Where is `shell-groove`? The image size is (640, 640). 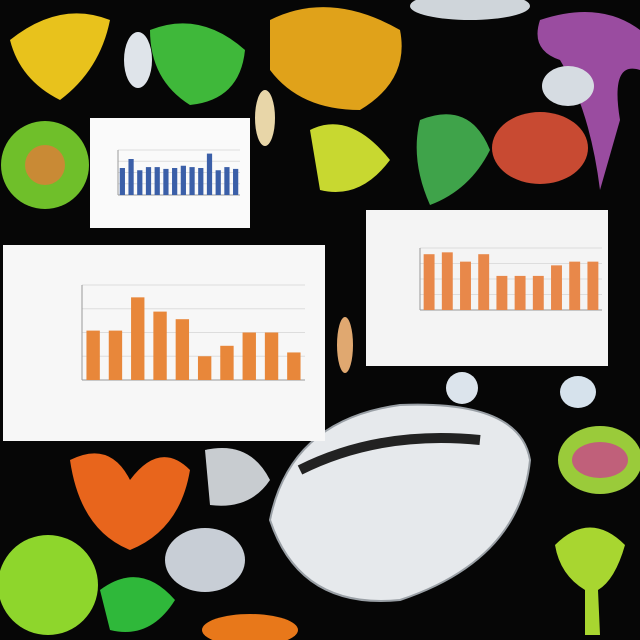
shell-groove is located at coordinates (389, 454).